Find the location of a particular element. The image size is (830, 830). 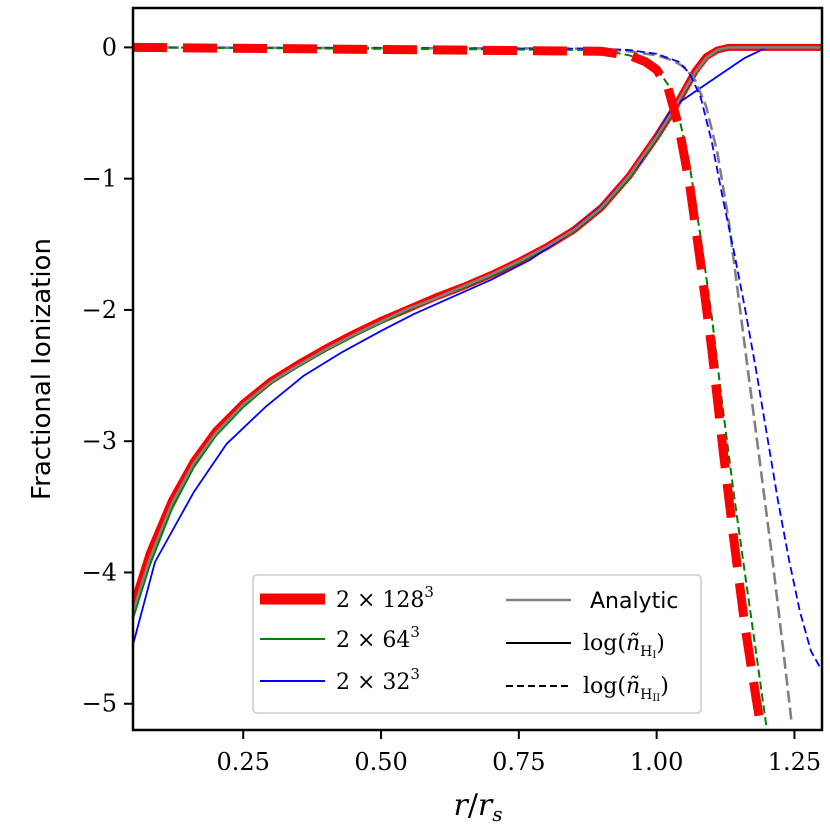

x-tick-label: 1.25 is located at coordinates (794, 762).